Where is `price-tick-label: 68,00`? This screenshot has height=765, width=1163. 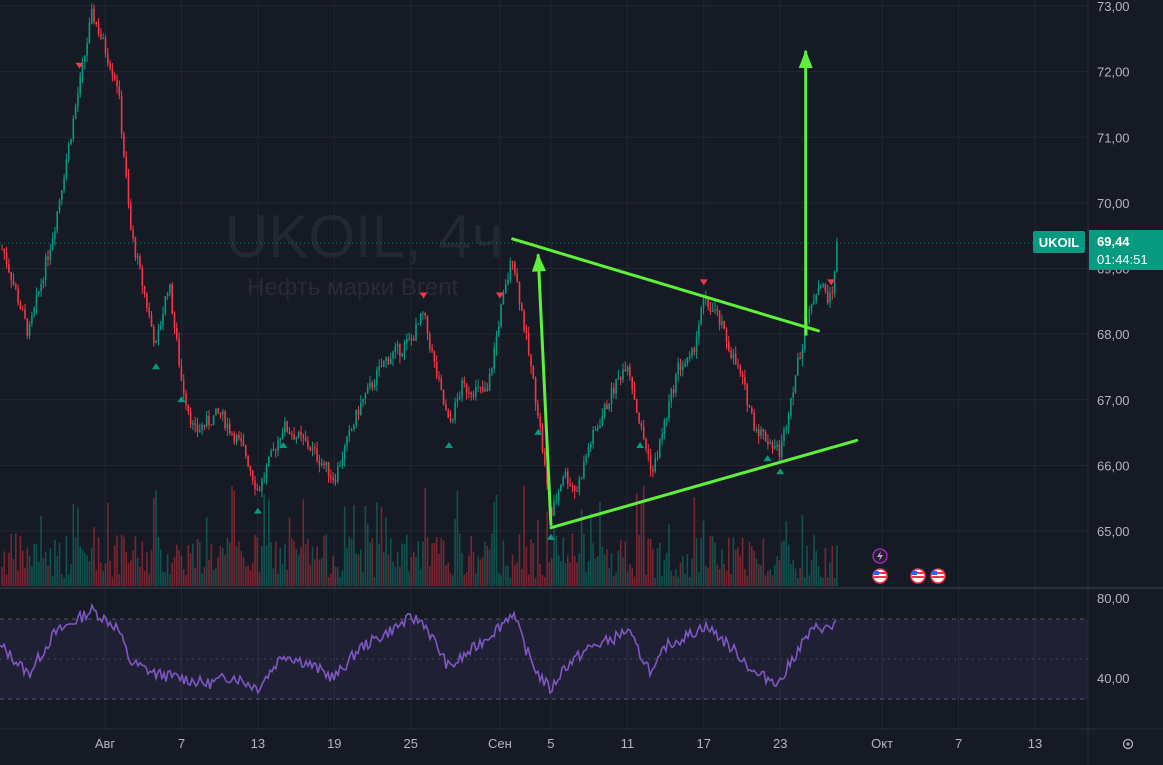
price-tick-label: 68,00 is located at coordinates (1113, 334).